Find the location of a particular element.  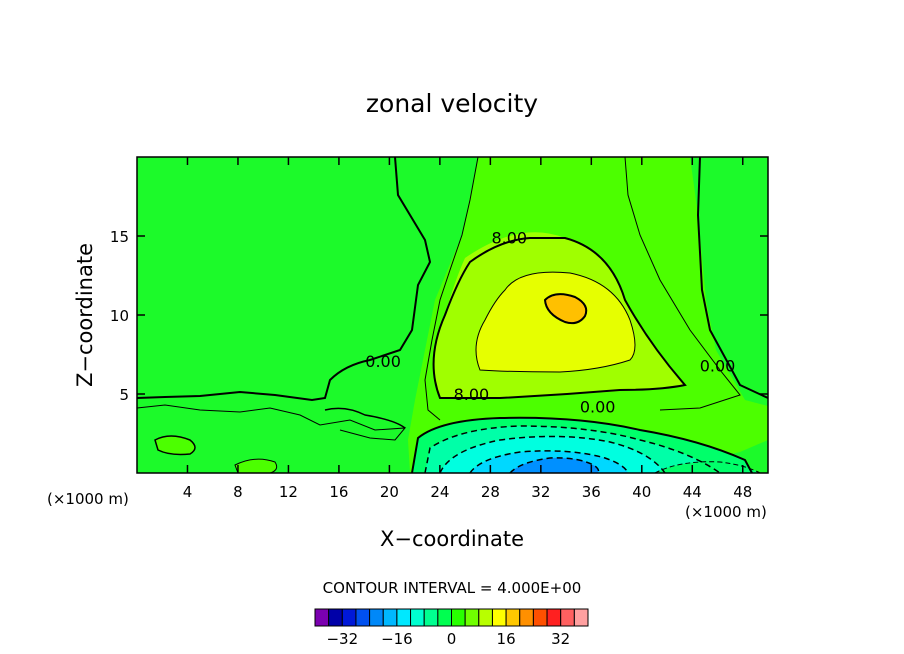

colorbar is located at coordinates (451, 617).